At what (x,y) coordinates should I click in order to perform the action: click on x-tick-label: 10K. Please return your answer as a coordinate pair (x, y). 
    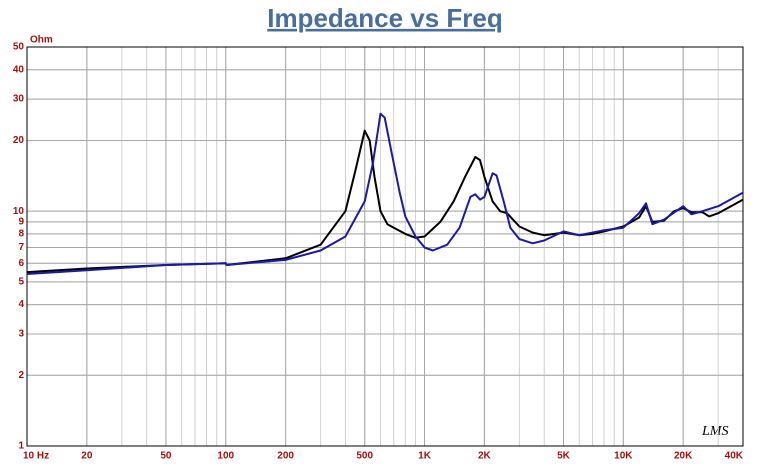
    Looking at the image, I should click on (623, 456).